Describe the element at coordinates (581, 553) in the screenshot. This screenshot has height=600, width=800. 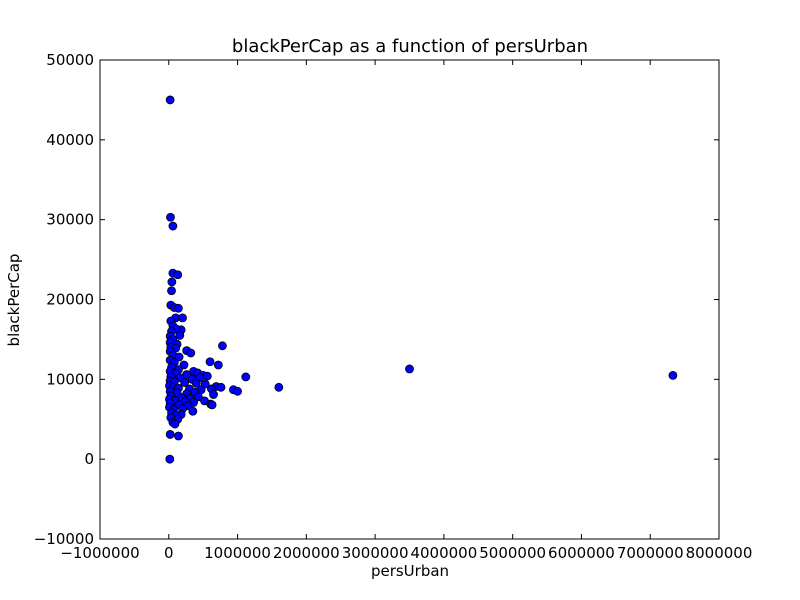
I see `x-tick-label: 6000000` at that location.